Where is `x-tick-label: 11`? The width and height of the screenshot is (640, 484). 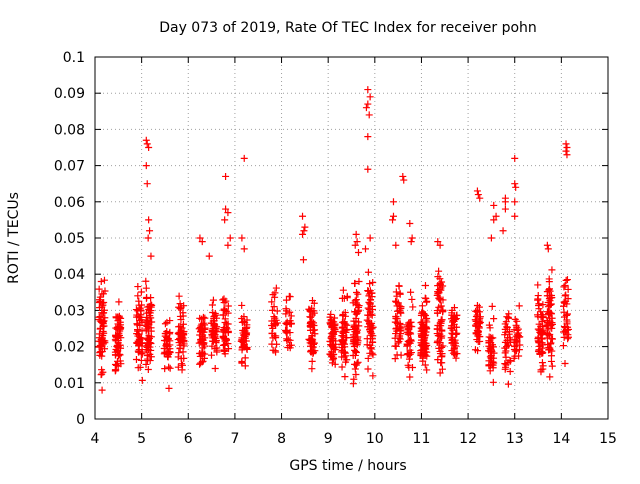
x-tick-label: 11 is located at coordinates (422, 439).